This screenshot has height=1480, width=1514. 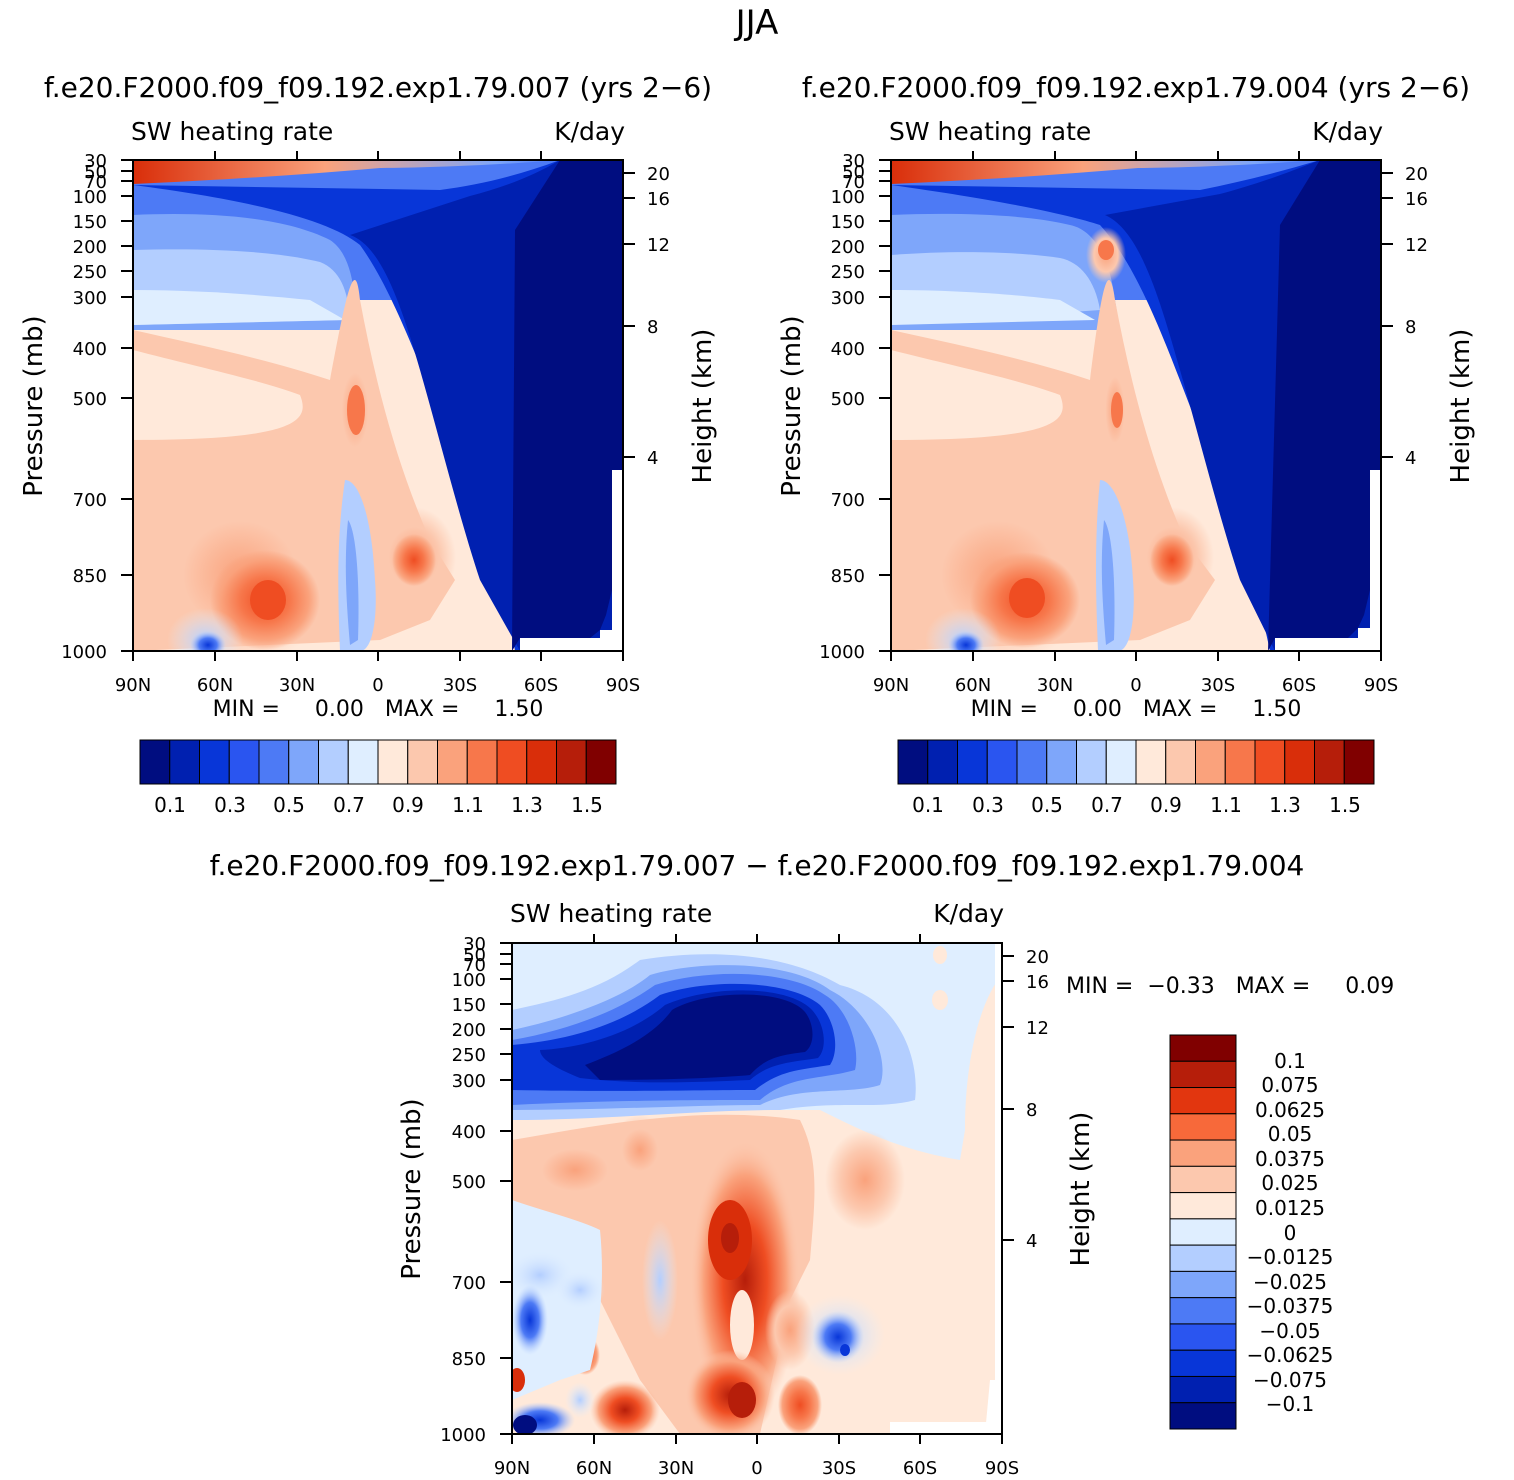 I want to click on panel-1-bottom-ticks, so click(x=378, y=656).